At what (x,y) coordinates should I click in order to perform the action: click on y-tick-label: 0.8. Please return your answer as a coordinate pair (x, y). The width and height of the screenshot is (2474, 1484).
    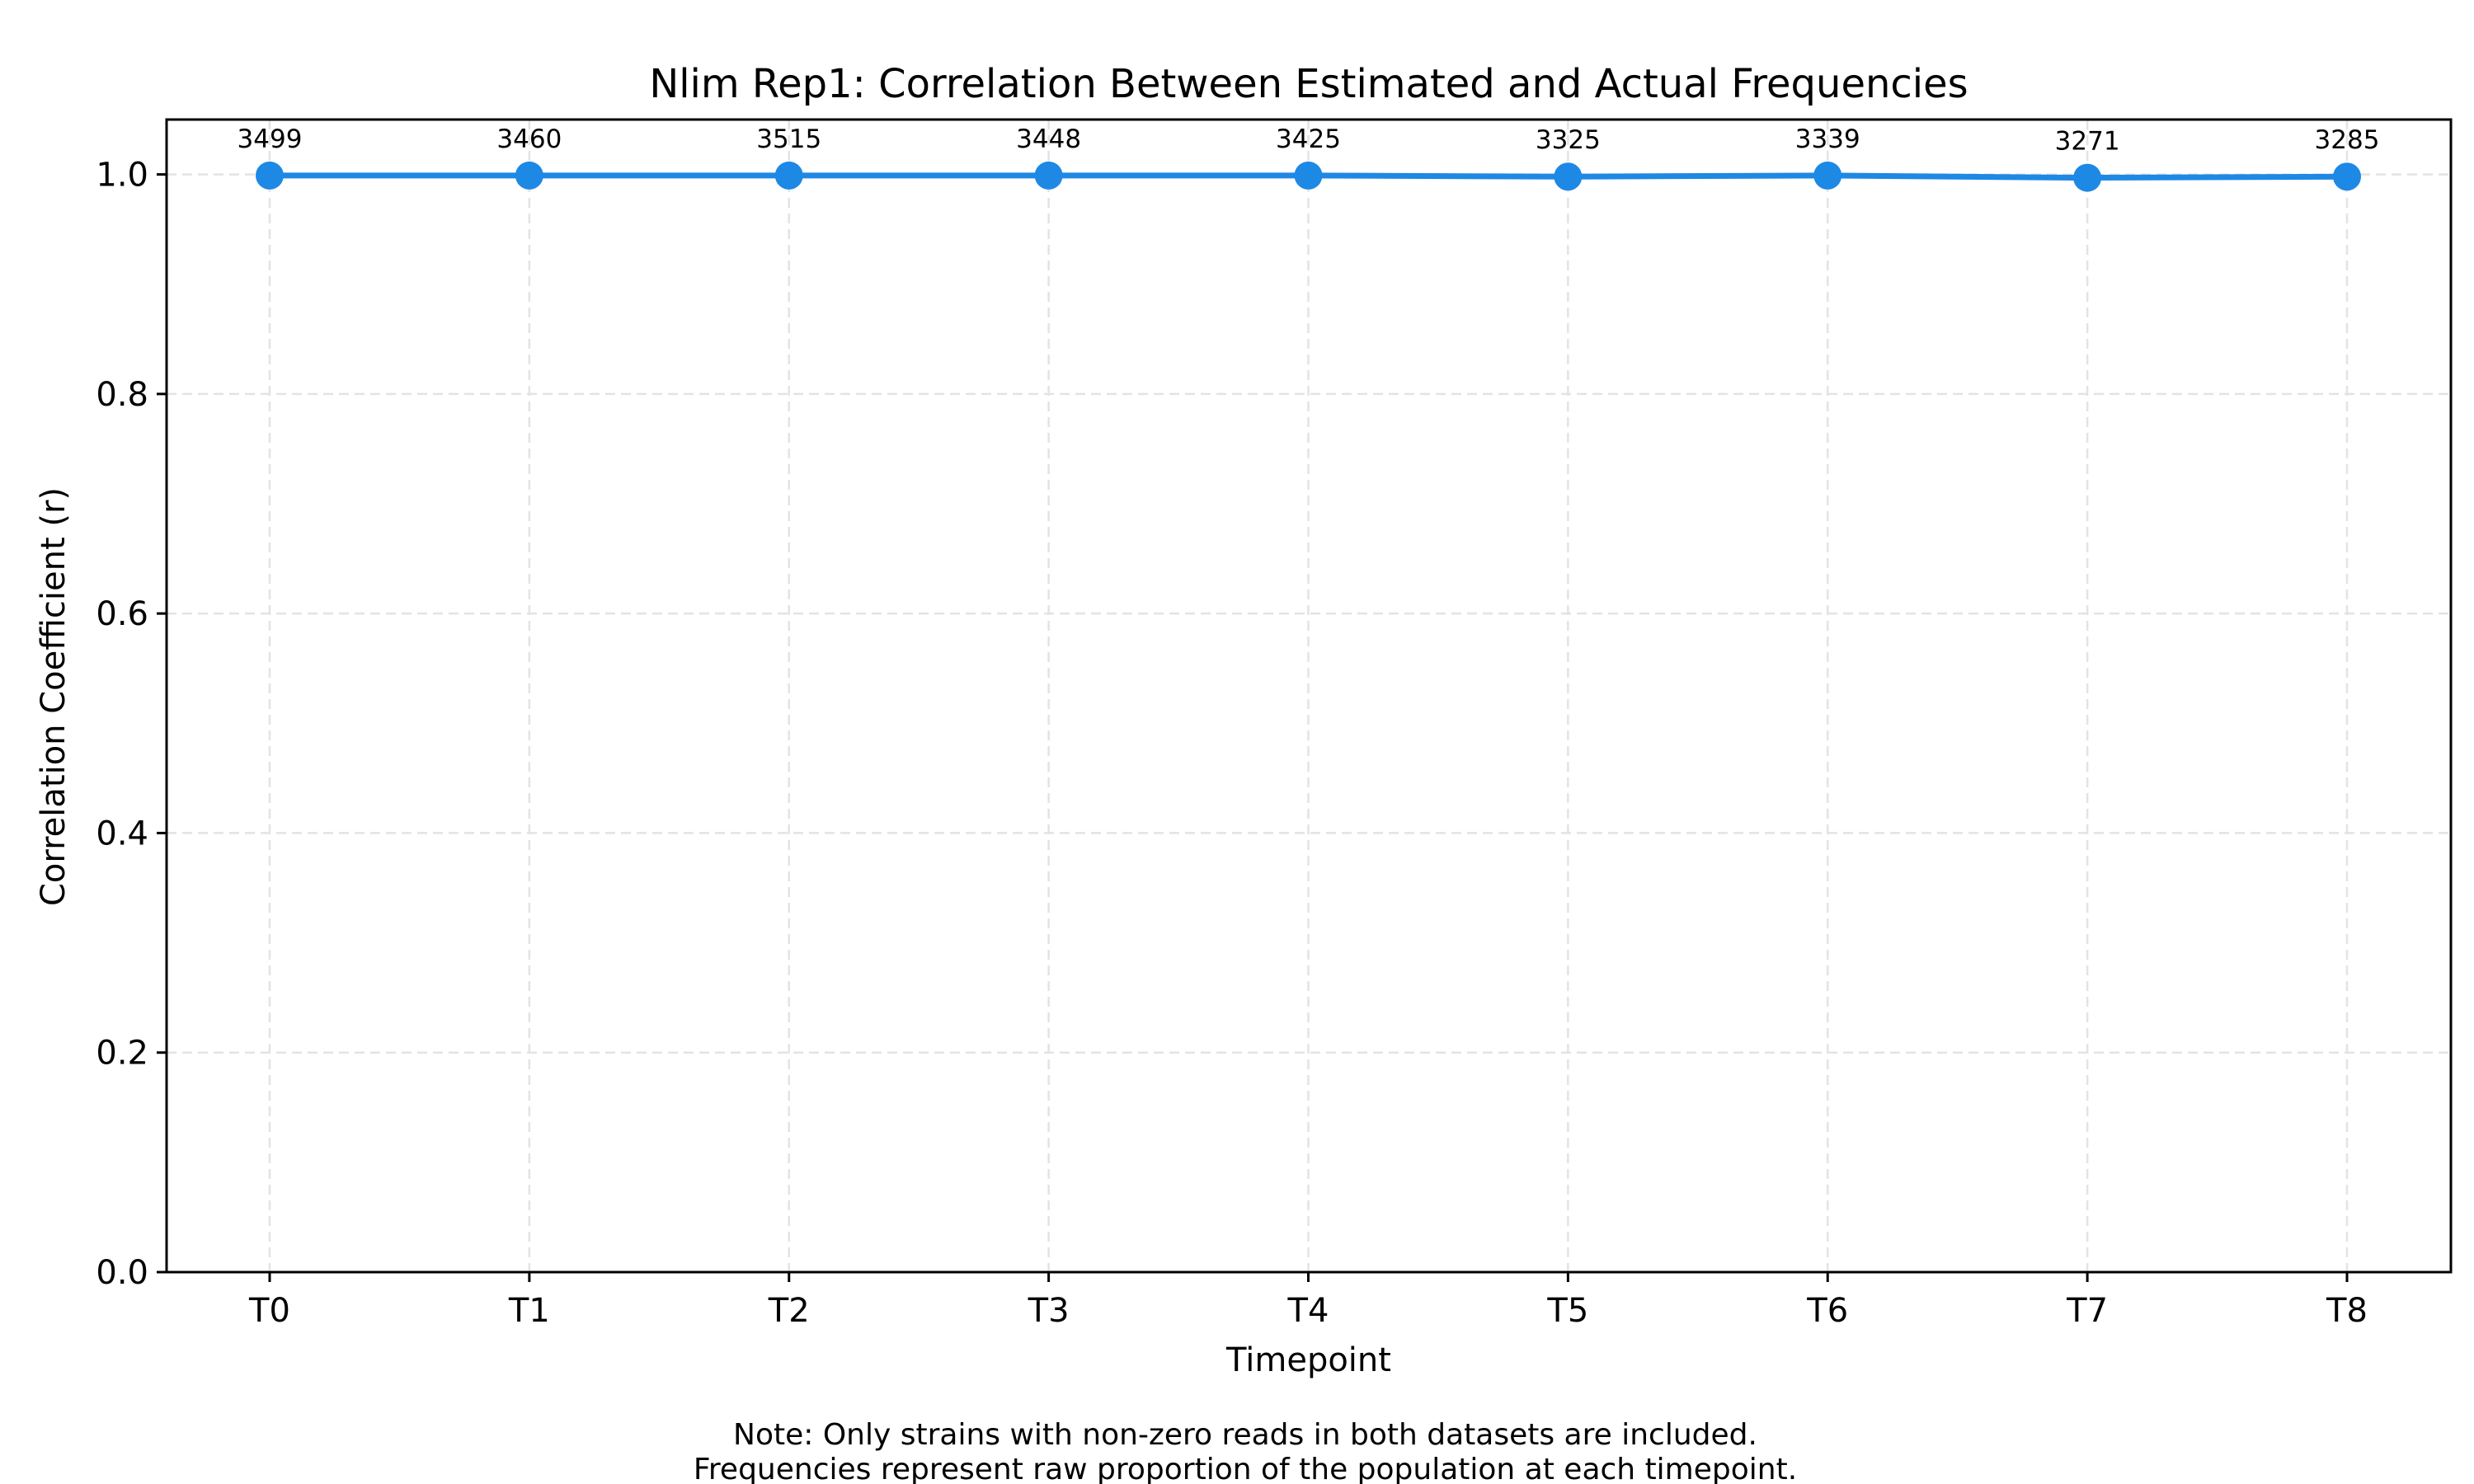
    Looking at the image, I should click on (122, 395).